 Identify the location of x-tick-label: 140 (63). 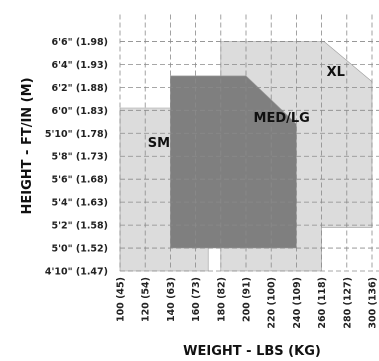
(171, 299).